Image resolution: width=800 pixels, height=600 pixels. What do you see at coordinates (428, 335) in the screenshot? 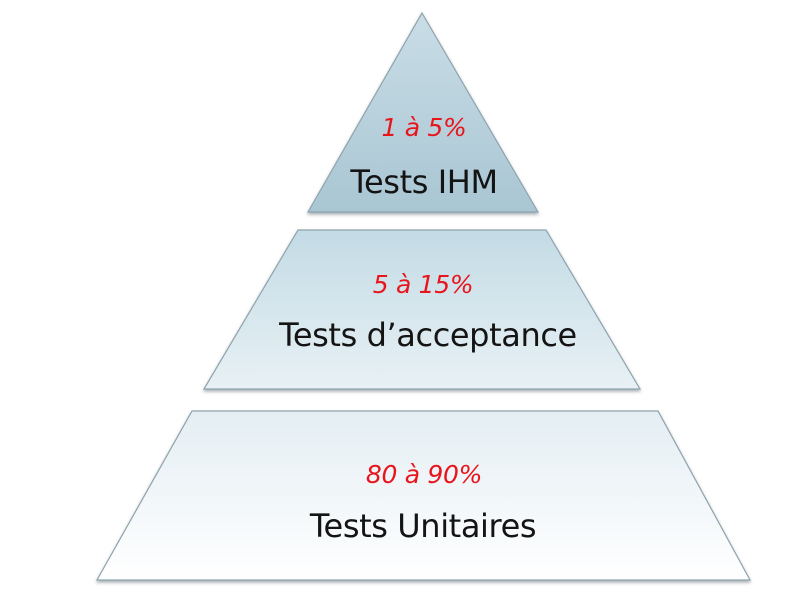
I see `tier-middle-label: Tests d’acceptance` at bounding box center [428, 335].